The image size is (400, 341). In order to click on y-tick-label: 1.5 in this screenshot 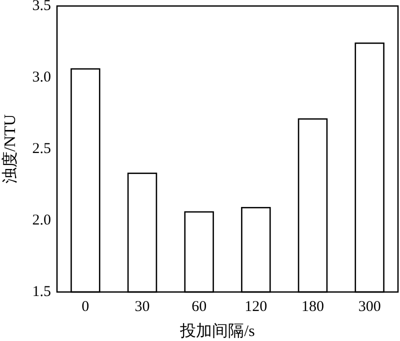, I will do `click(41, 292)`.